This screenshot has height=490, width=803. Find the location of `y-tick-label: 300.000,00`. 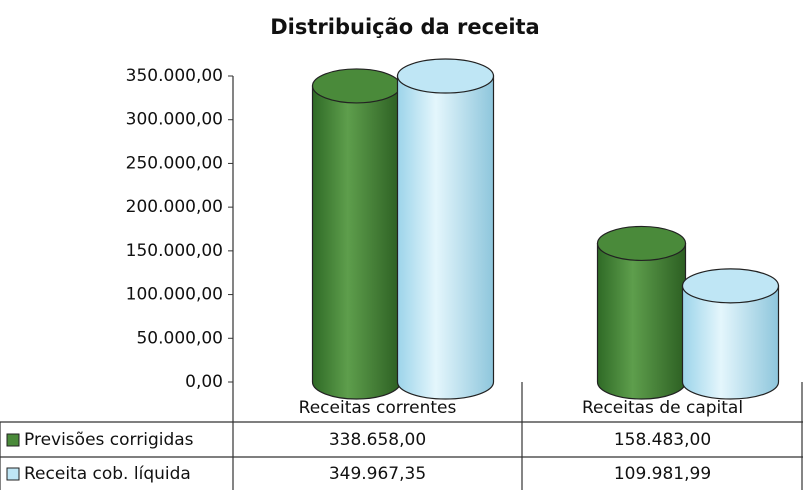

y-tick-label: 300.000,00 is located at coordinates (174, 120).